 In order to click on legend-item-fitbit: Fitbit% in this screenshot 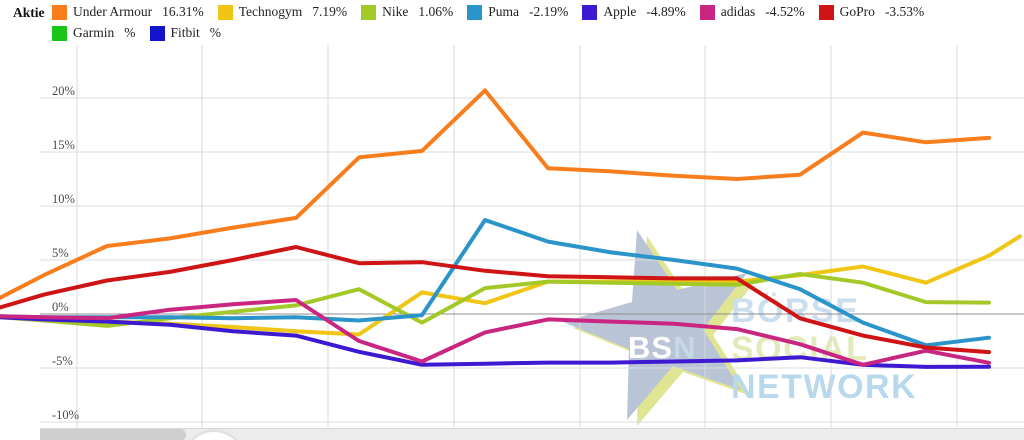, I will do `click(185, 33)`.